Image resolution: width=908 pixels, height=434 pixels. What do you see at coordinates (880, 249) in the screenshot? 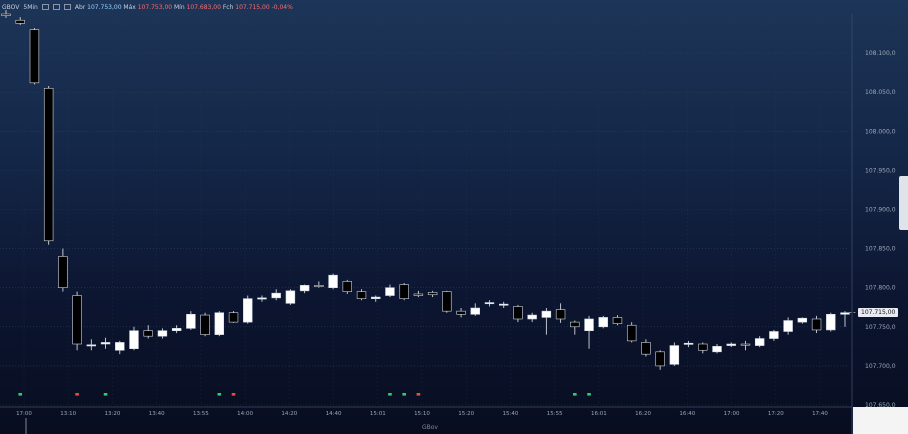
I see `y-tick-label: 107.850,0` at bounding box center [880, 249].